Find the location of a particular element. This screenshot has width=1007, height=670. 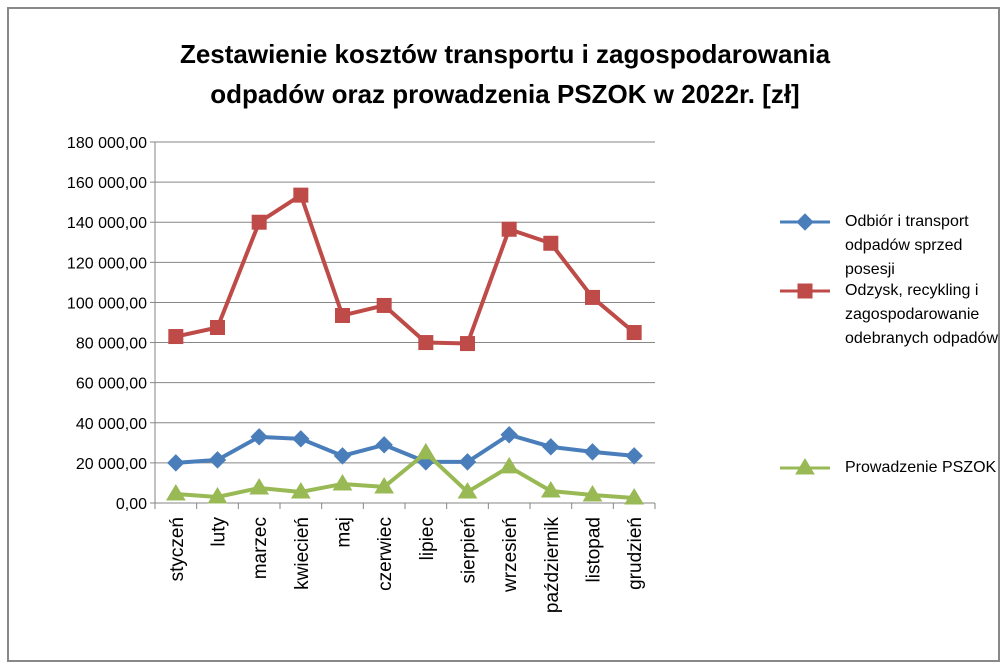

y-tick-label: 160 000,00 is located at coordinates (107, 183).